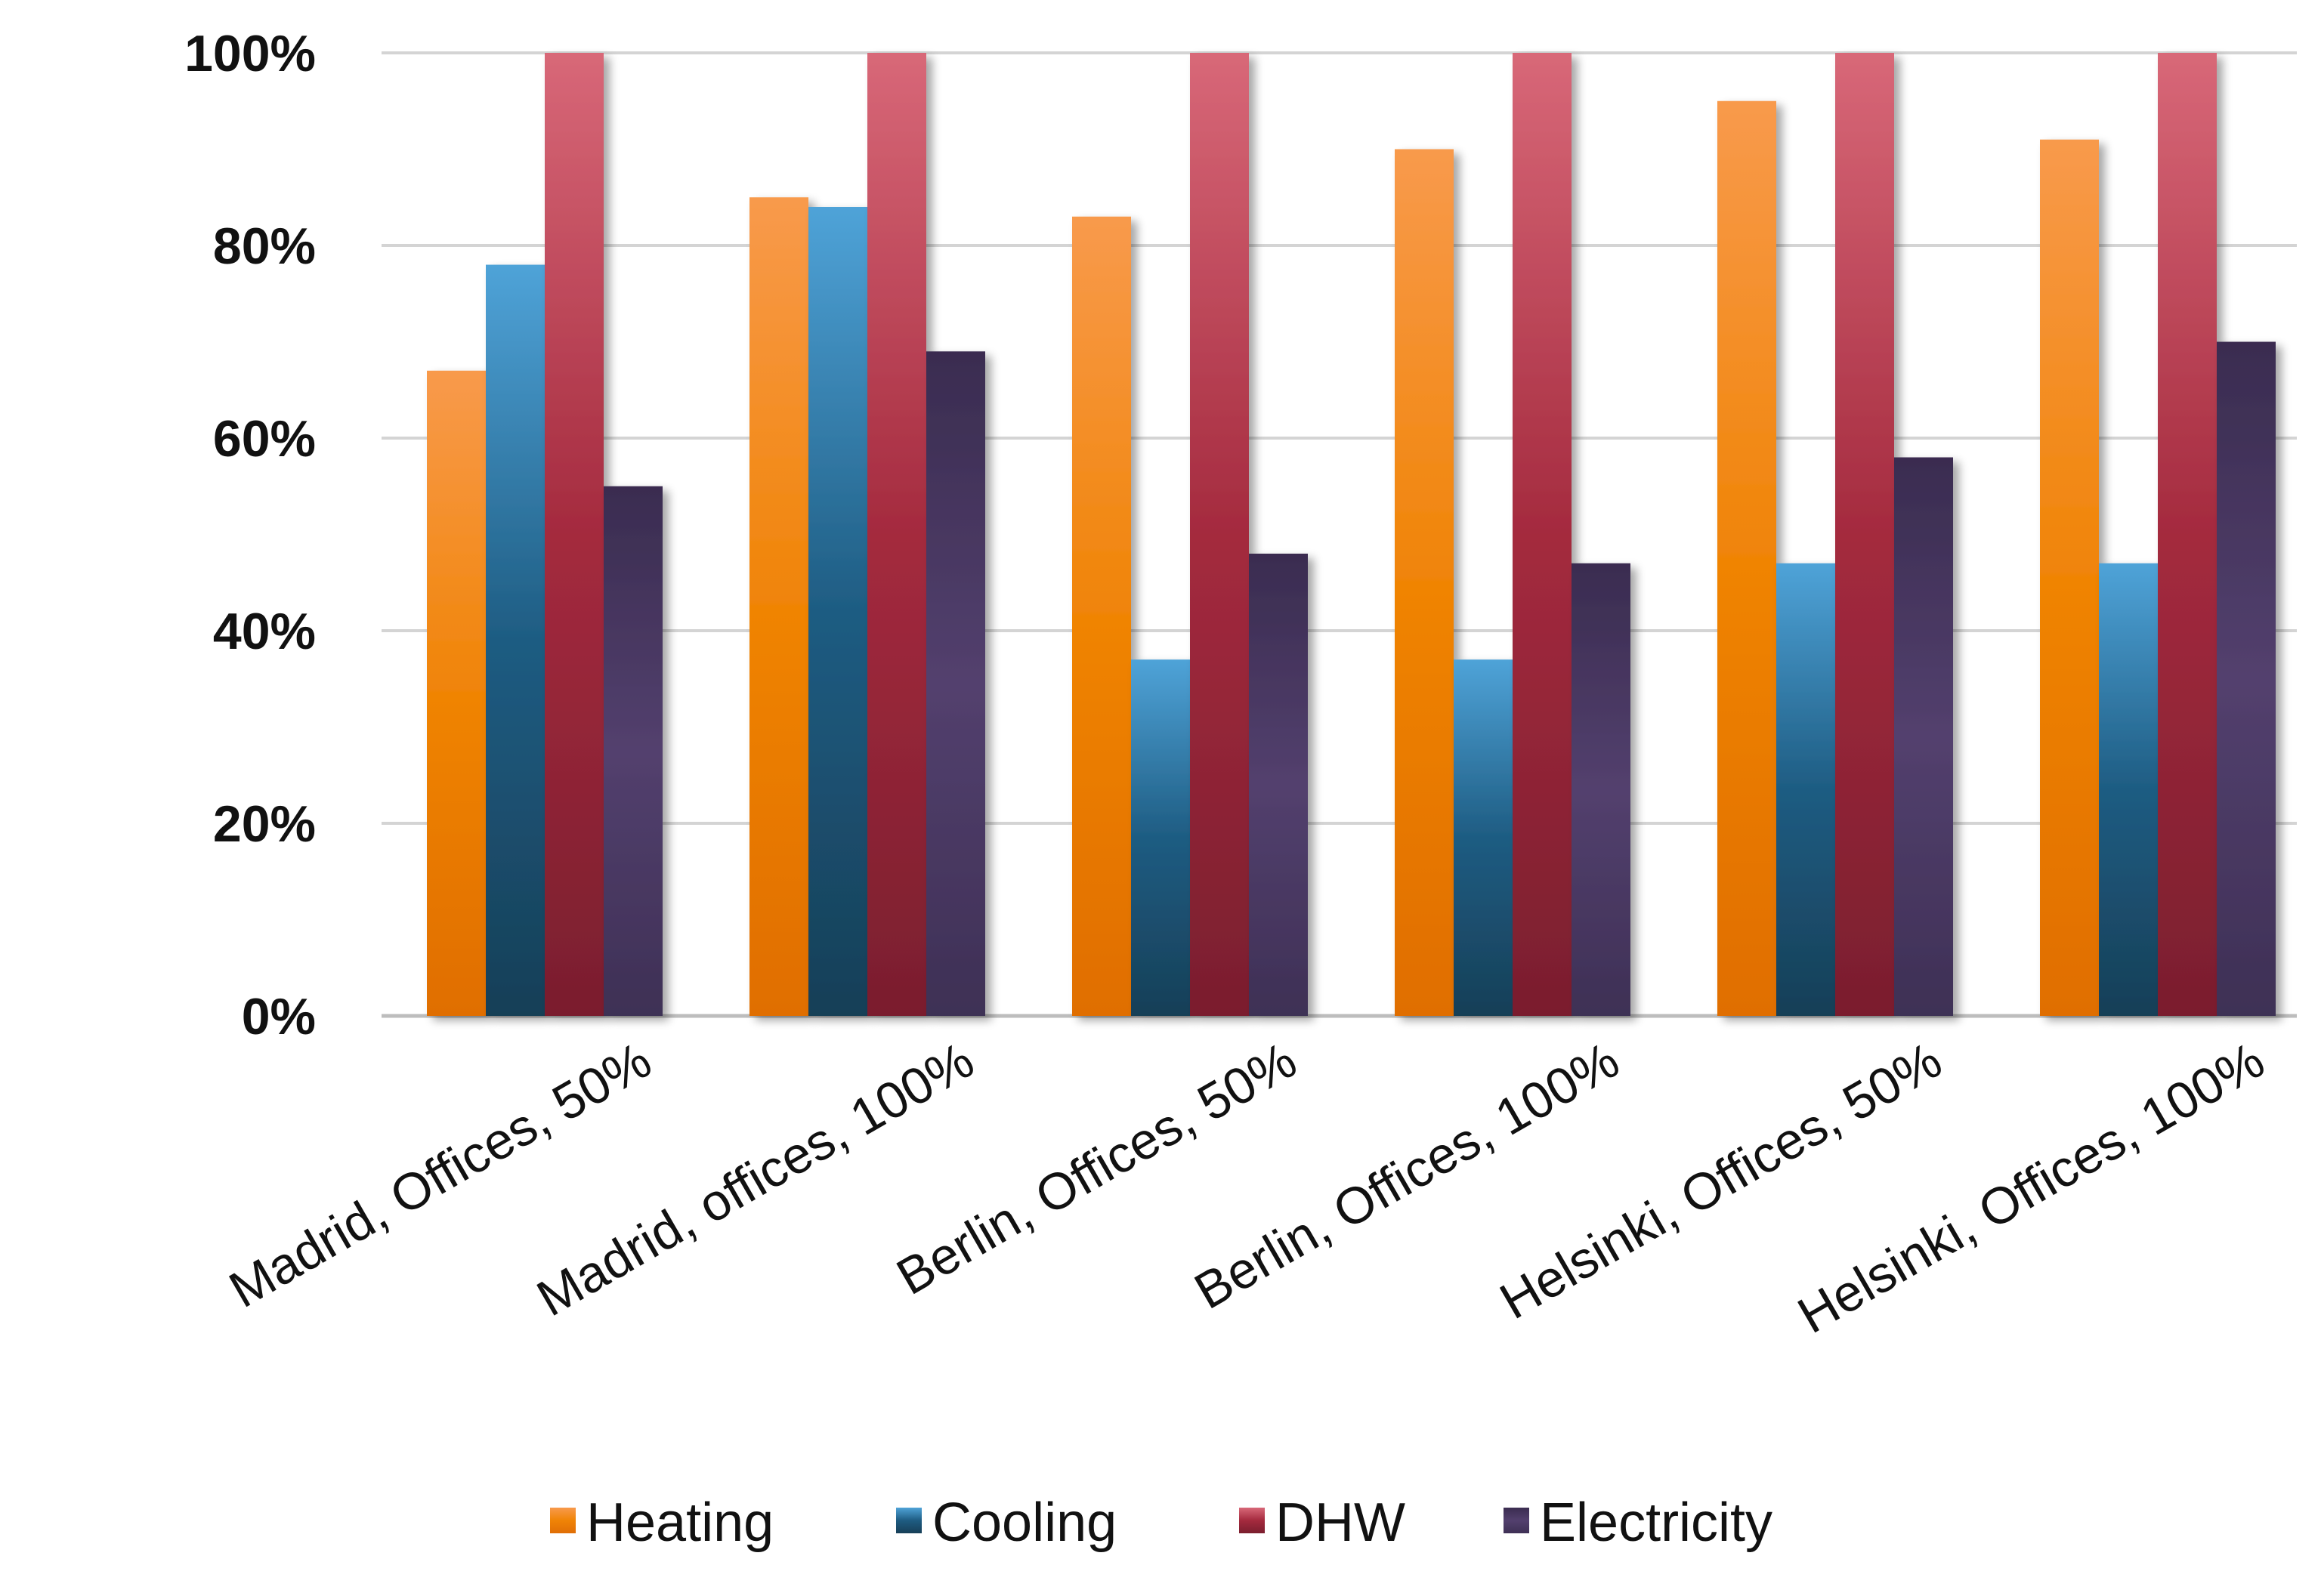 Image resolution: width=2321 pixels, height=1596 pixels. Describe the element at coordinates (264, 824) in the screenshot. I see `y-tick-label: 20%` at that location.